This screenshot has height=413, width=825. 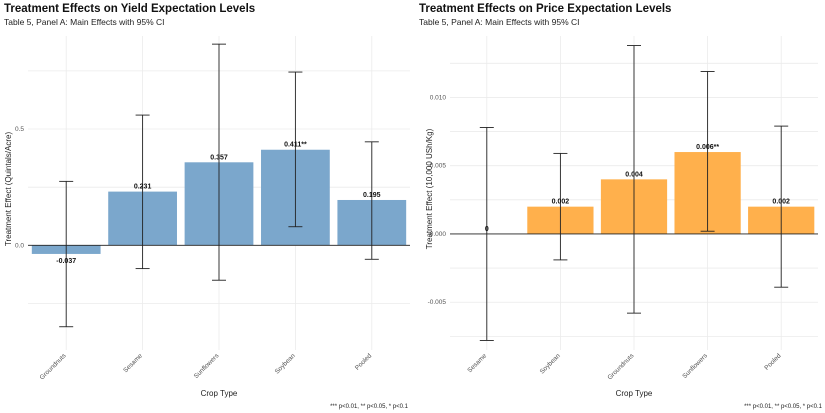 What do you see at coordinates (143, 187) in the screenshot?
I see `yield-data-label: 0.231` at bounding box center [143, 187].